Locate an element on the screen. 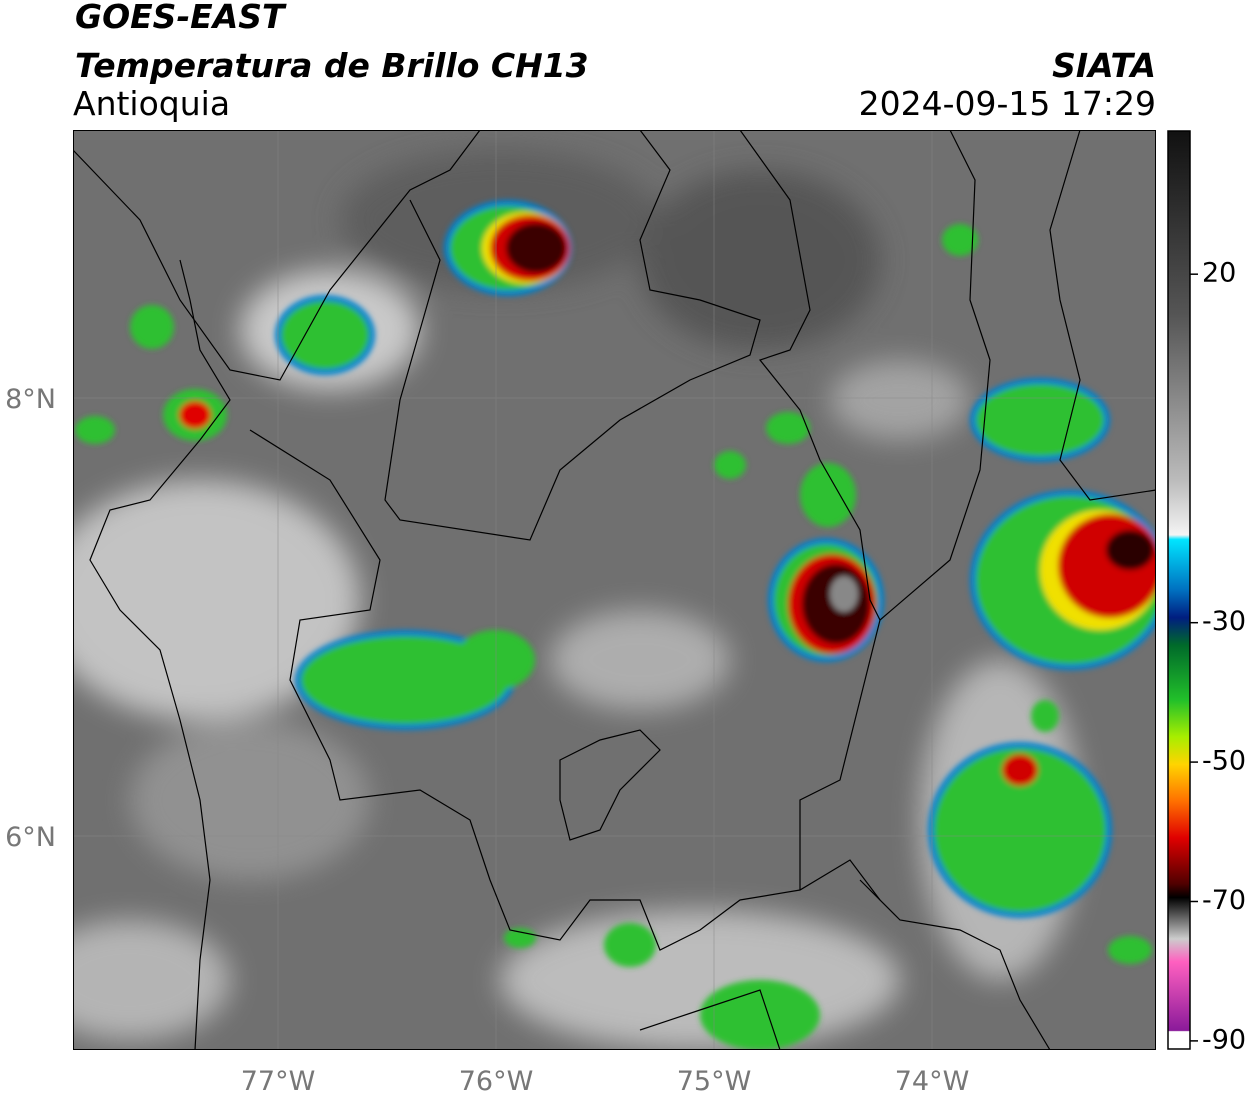  colorbar-tick-label: -70 is located at coordinates (1224, 900).